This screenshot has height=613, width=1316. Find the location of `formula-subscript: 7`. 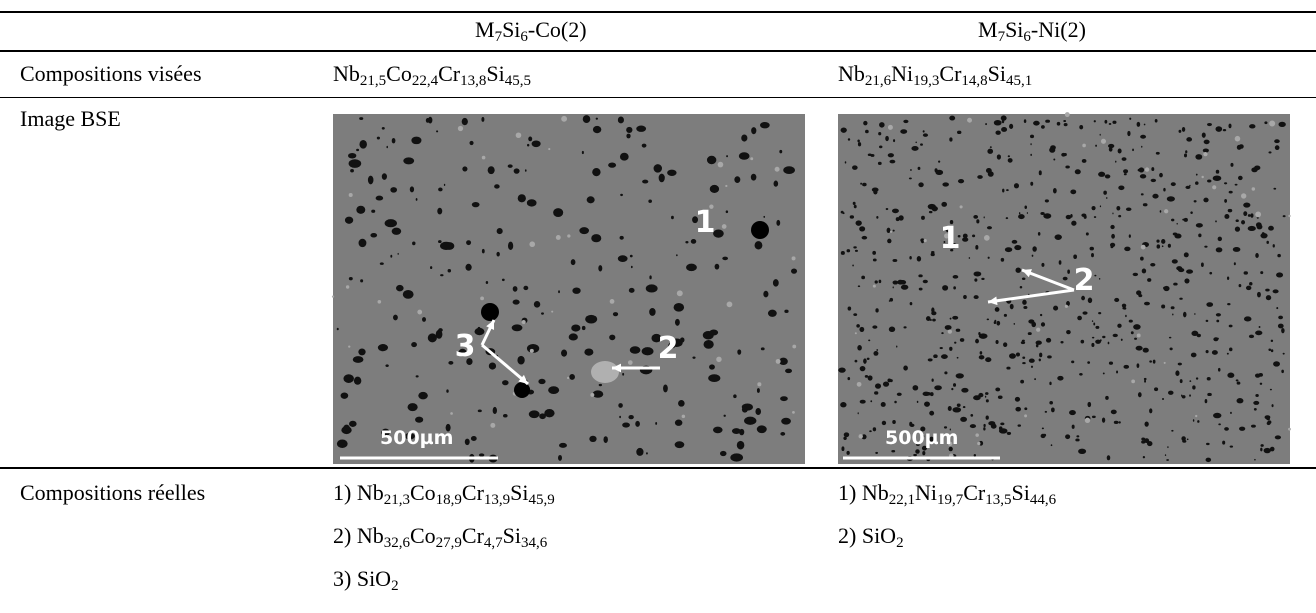

formula-subscript: 7 is located at coordinates (498, 37).